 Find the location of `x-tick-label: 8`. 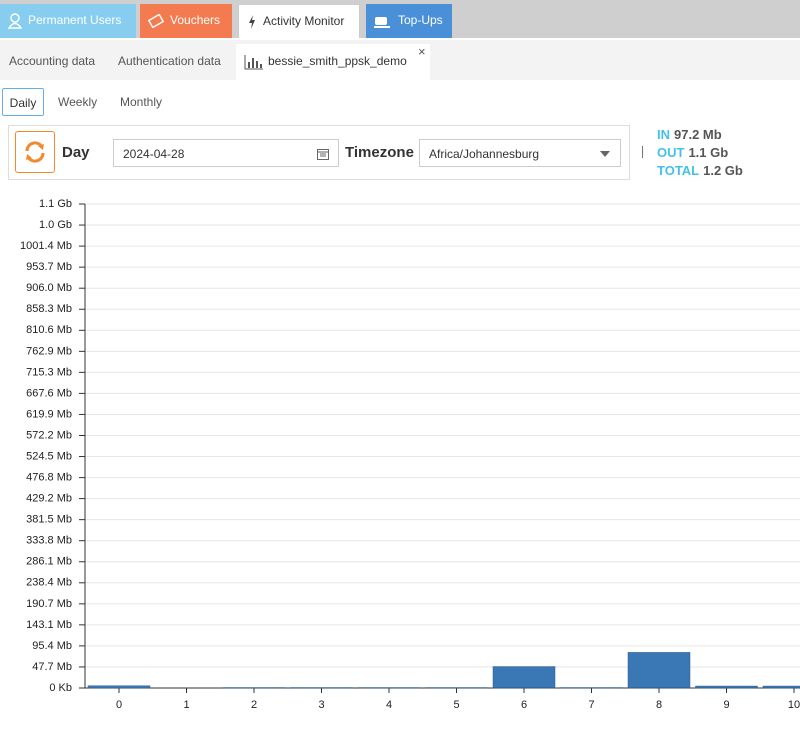

x-tick-label: 8 is located at coordinates (659, 705).